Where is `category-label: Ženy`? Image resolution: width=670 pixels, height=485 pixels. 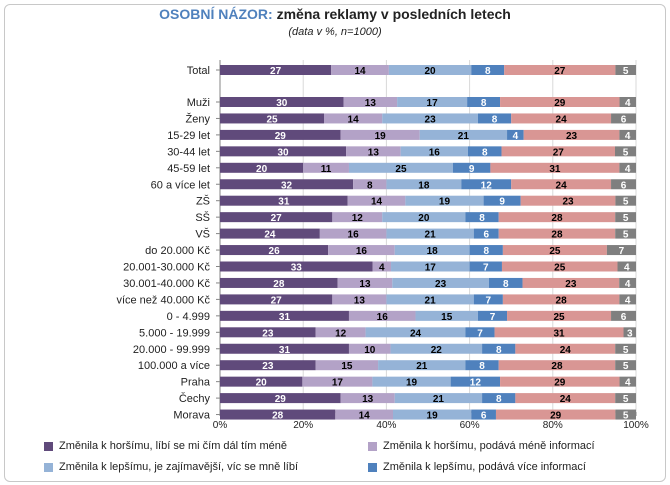 category-label: Ženy is located at coordinates (198, 118).